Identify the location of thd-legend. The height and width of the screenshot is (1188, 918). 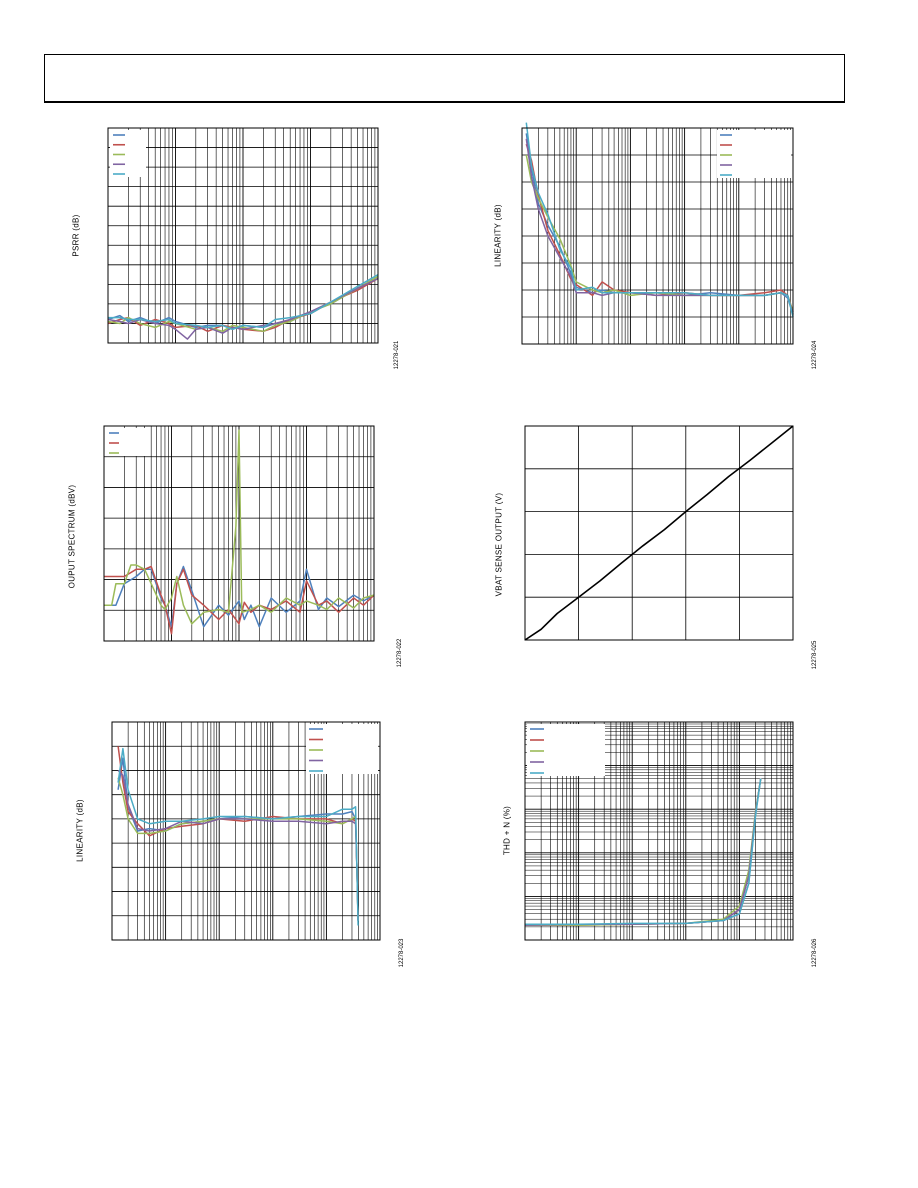
(566, 750).